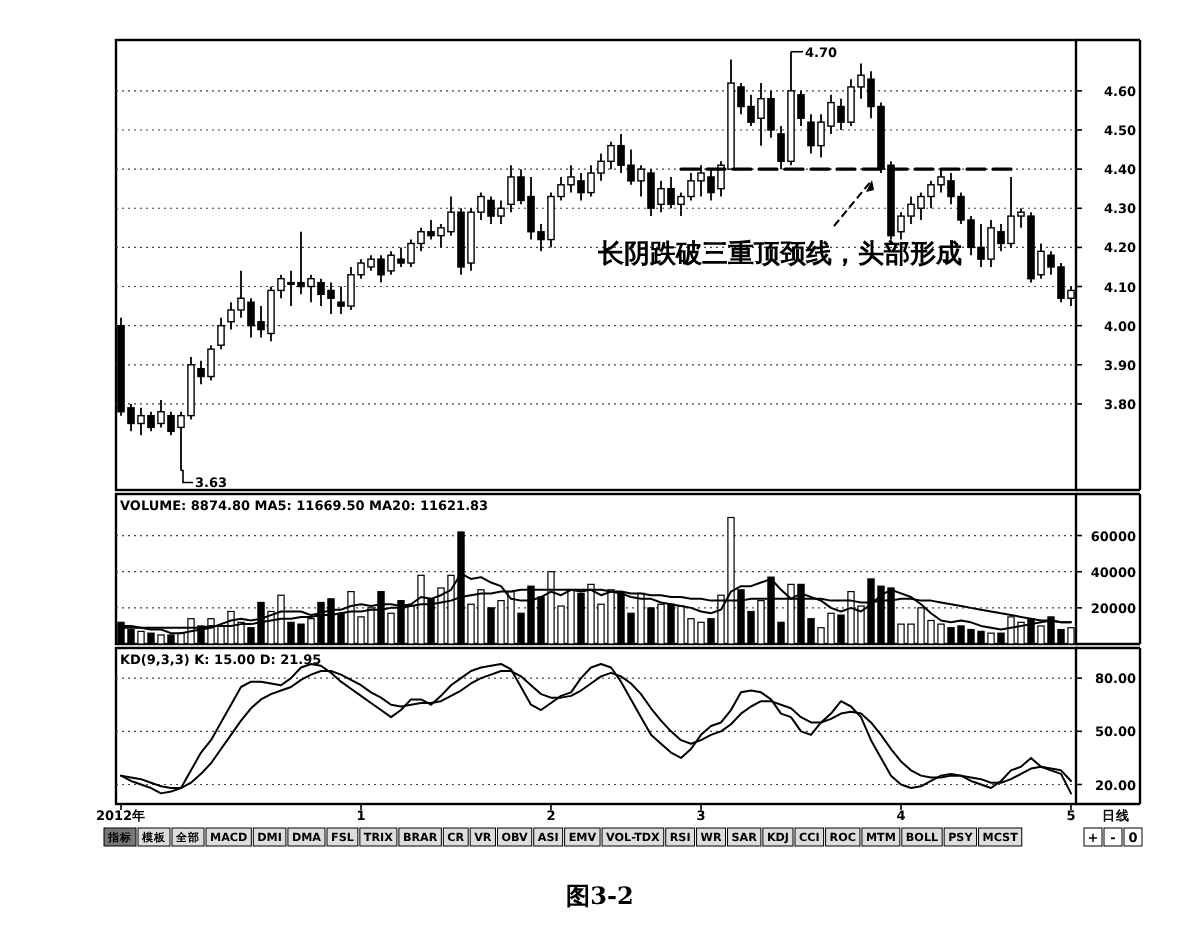 Image resolution: width=1200 pixels, height=940 pixels. What do you see at coordinates (779, 254) in the screenshot?
I see `annotation: 长阴跌破三重顶颈线，头部形成` at bounding box center [779, 254].